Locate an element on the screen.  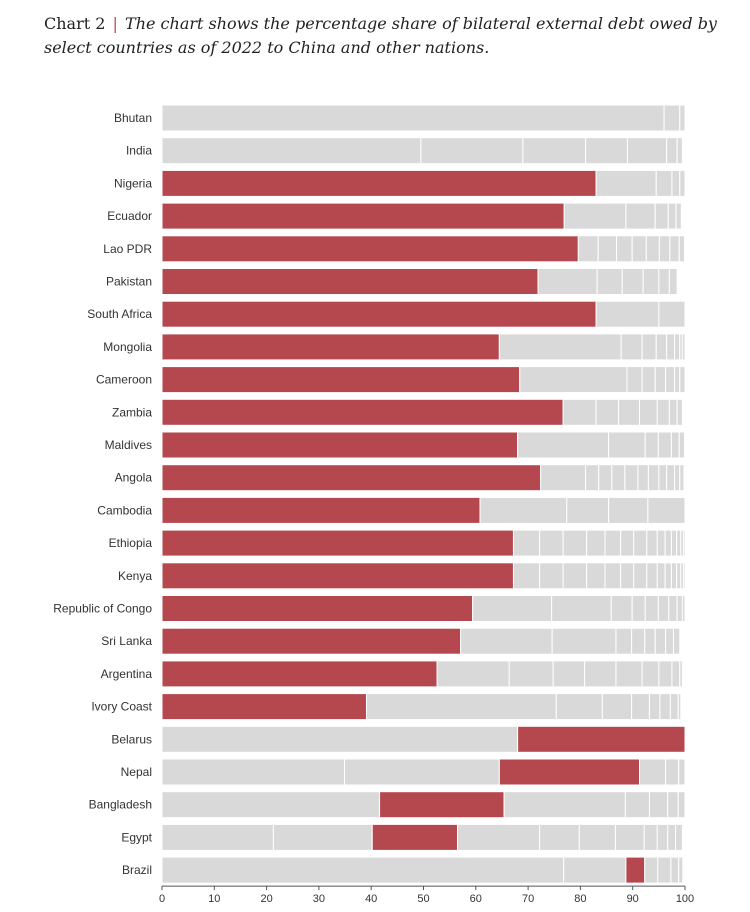
x-tick-label: 40 is located at coordinates (371, 899).